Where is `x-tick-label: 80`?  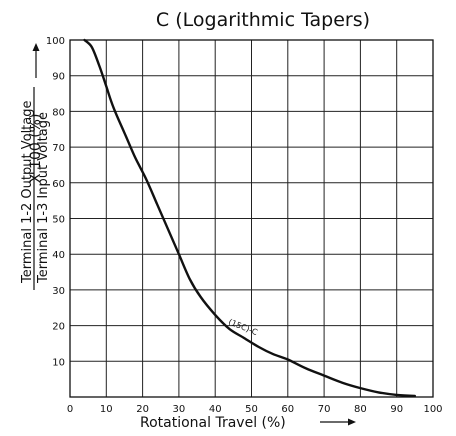
x-tick-label: 80 is located at coordinates (360, 409).